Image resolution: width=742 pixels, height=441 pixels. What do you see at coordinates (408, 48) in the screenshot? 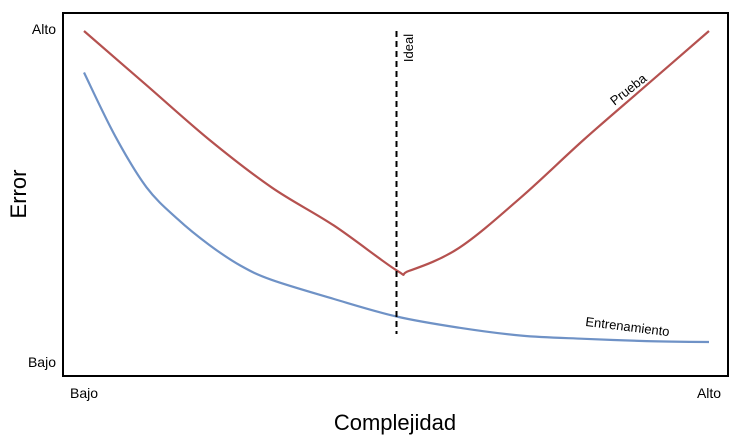
I see `vline-label-ideal: Ideal` at bounding box center [408, 48].